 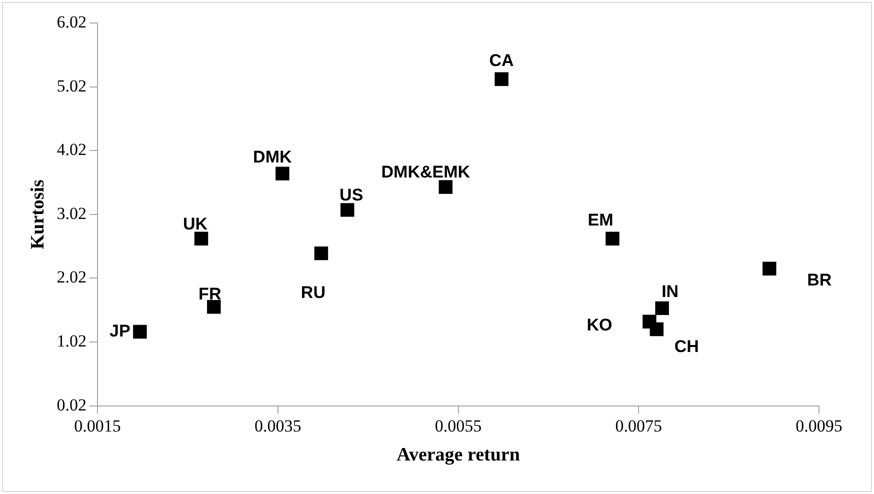 I want to click on y-tick-label: 2.02, so click(x=71, y=277).